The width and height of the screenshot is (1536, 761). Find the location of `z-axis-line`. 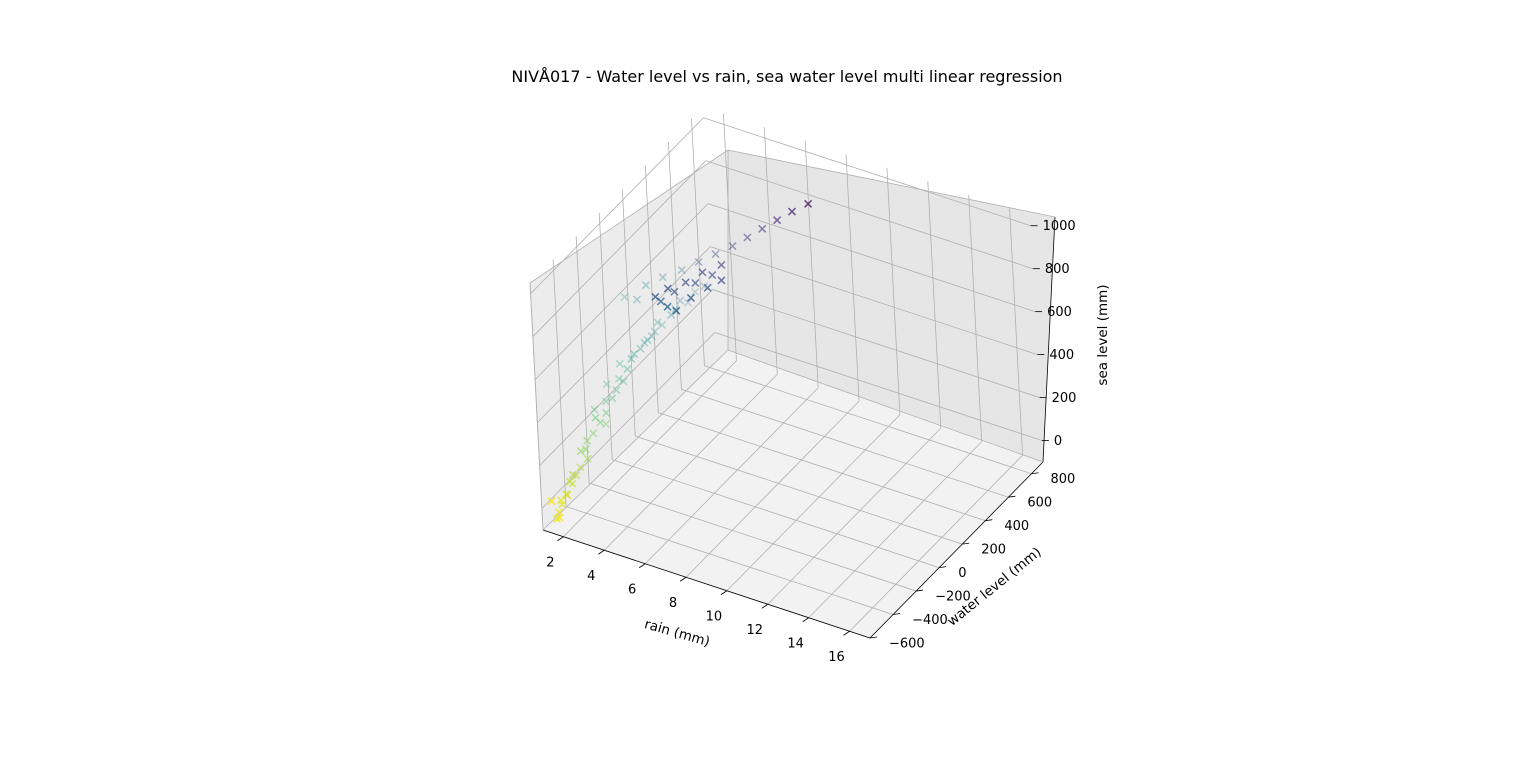

z-axis-line is located at coordinates (1049, 339).